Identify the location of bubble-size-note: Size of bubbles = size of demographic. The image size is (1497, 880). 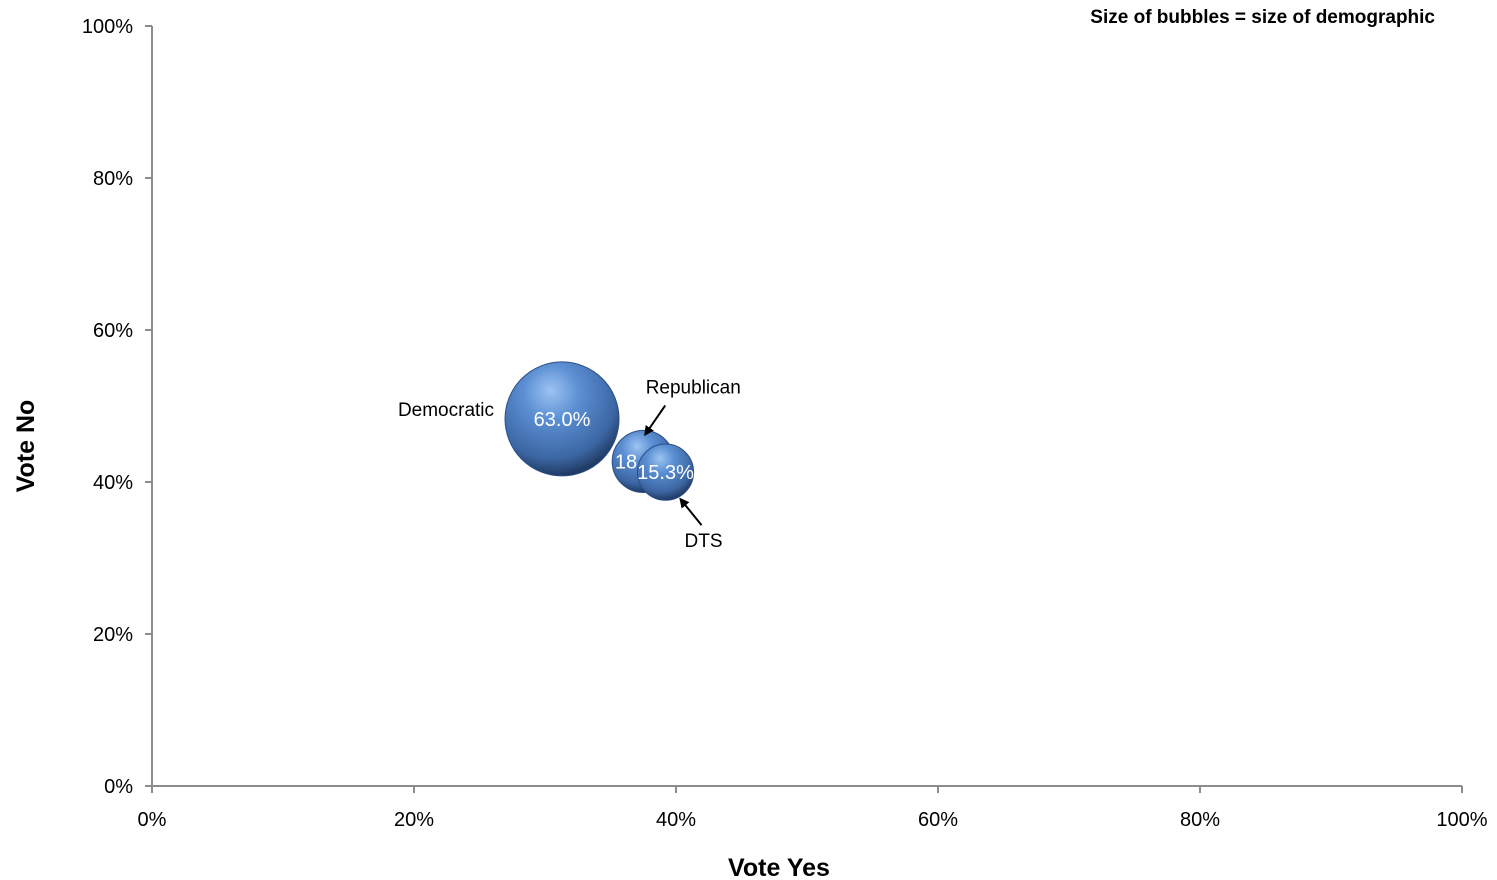
(1262, 17).